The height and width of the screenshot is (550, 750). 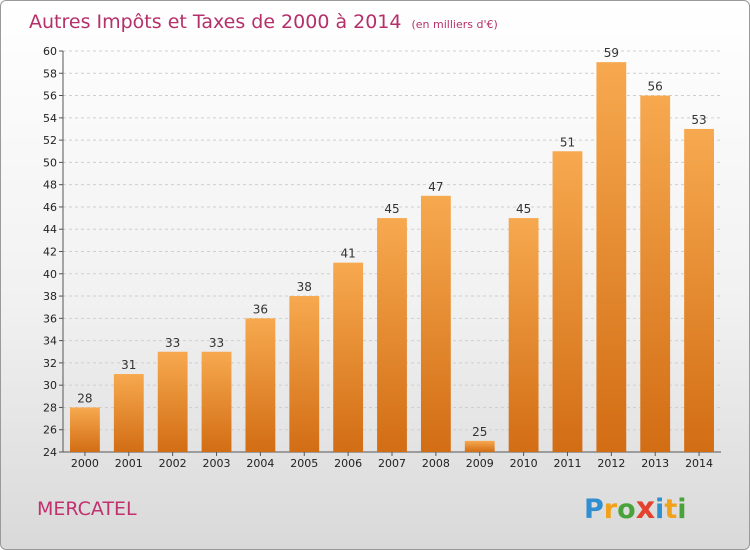 I want to click on y-tick-label: 40, so click(x=50, y=274).